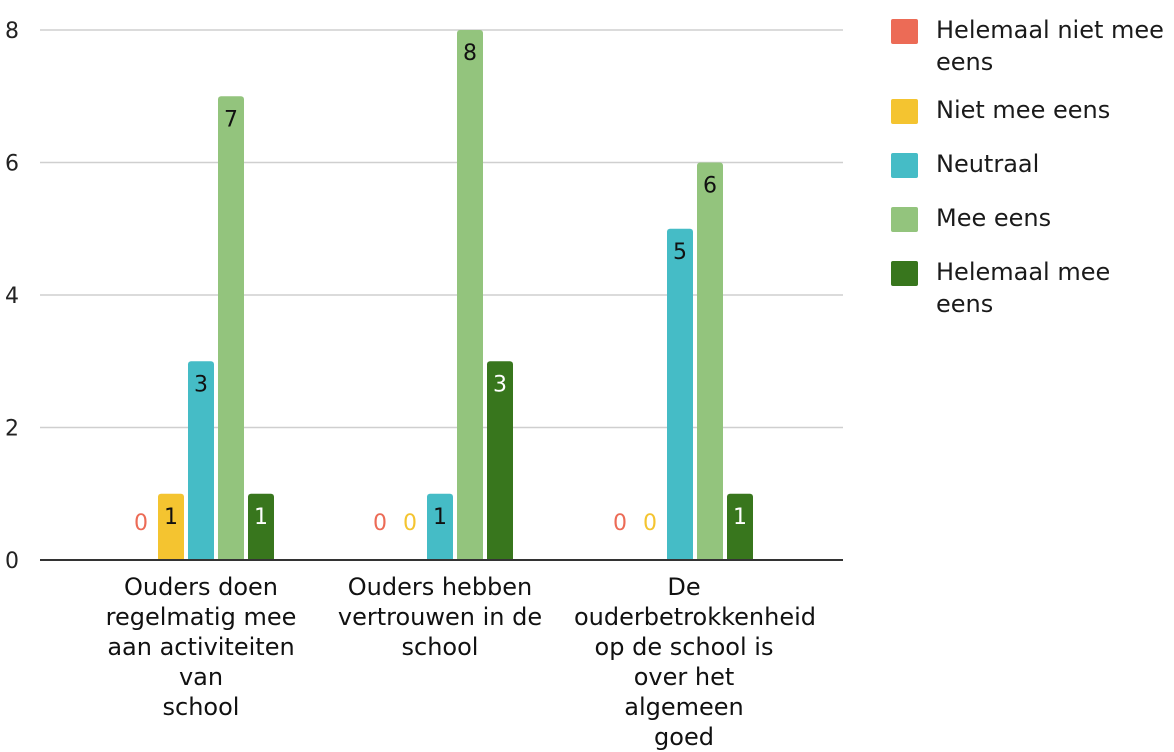 This screenshot has width=1174, height=752. I want to click on legend-label-helemaal-mee-eens: Helemaal mee eens, so click(1023, 288).